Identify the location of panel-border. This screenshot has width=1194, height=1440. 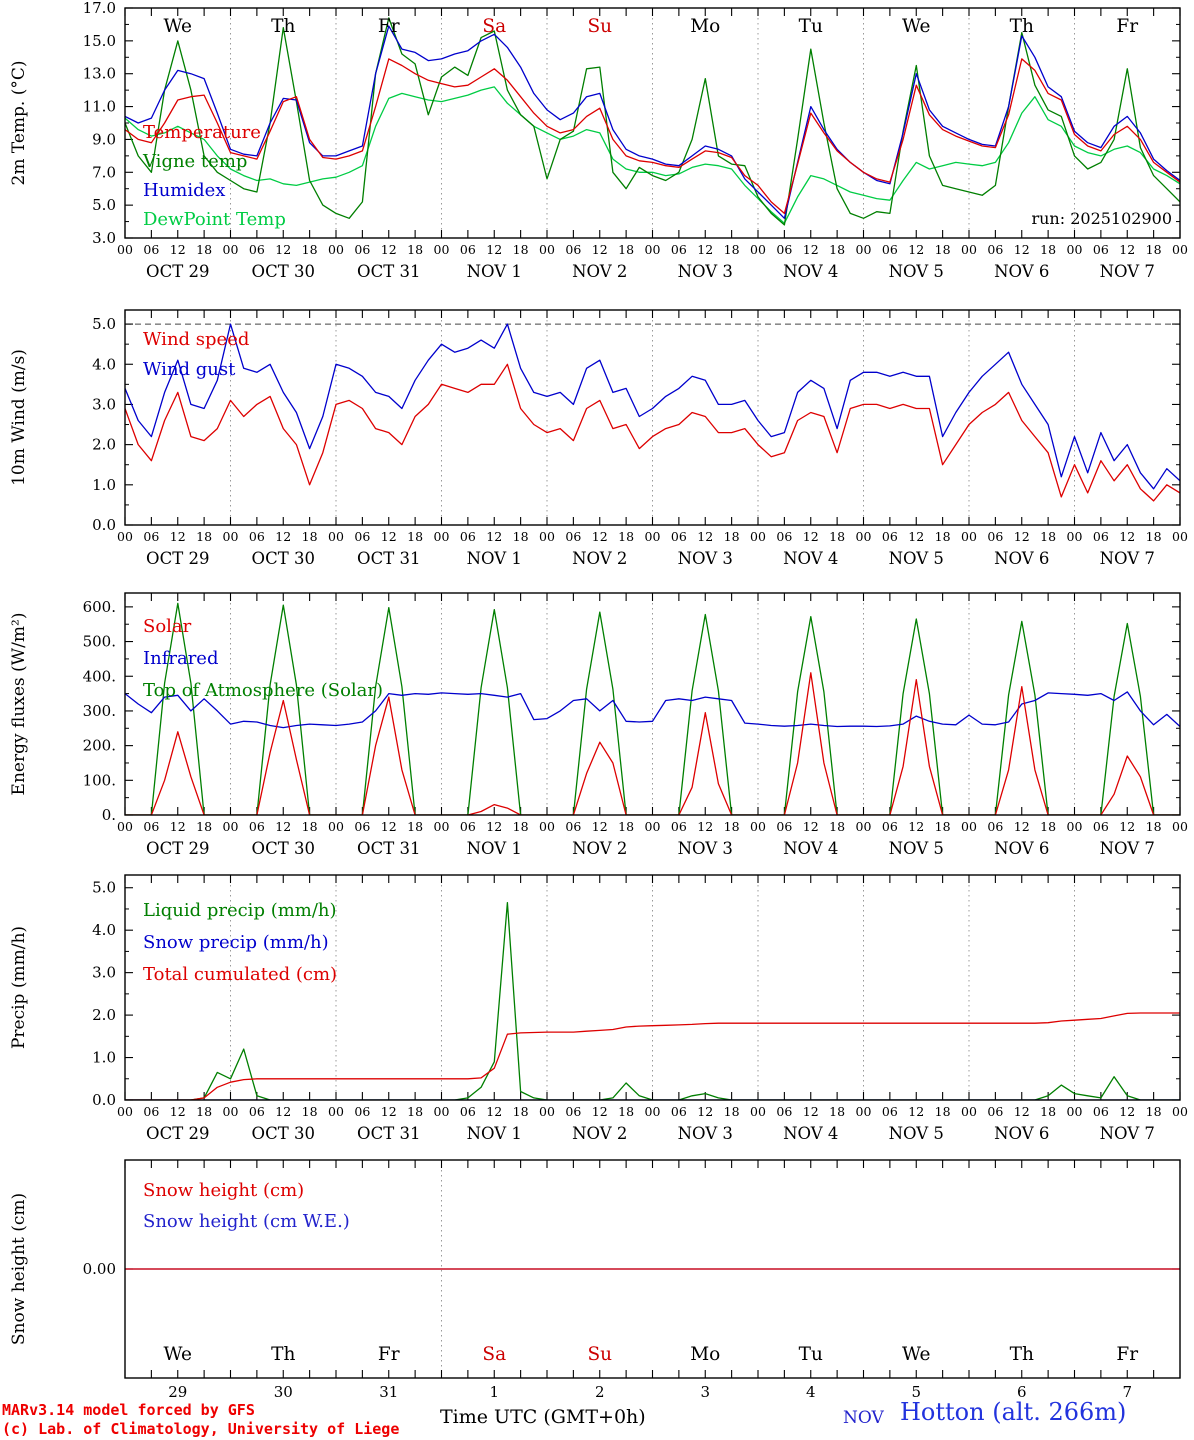
(652, 123).